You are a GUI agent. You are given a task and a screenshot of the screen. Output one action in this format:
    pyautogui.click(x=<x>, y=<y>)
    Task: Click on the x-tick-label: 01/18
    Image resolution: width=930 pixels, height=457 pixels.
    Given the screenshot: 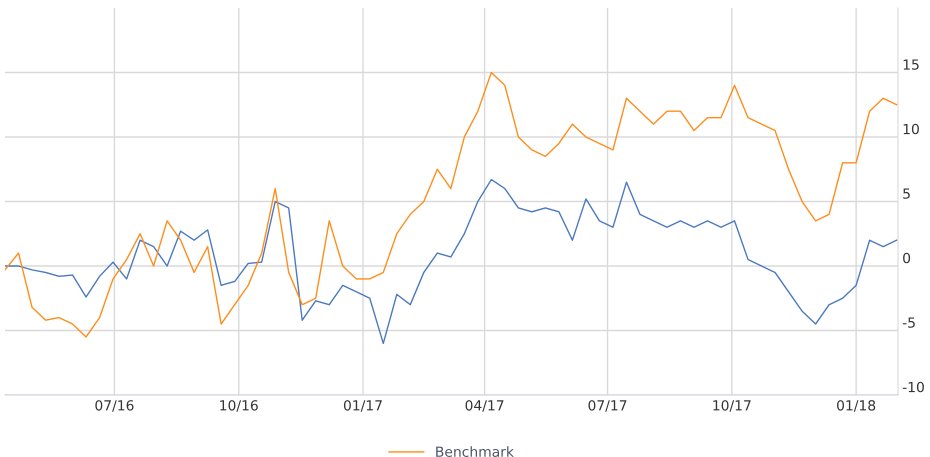 What is the action you would take?
    pyautogui.click(x=856, y=406)
    